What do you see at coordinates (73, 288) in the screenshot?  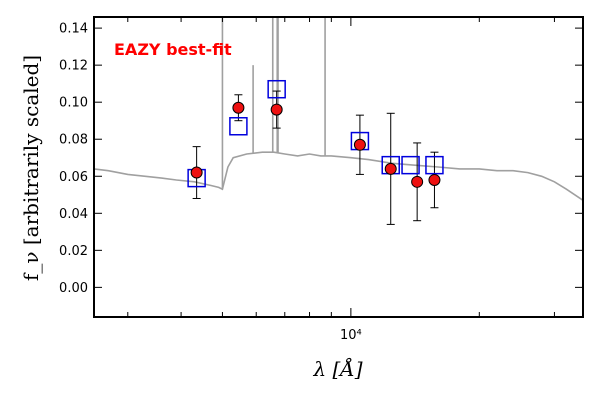 I see `y-tick-label: 0.00` at bounding box center [73, 288].